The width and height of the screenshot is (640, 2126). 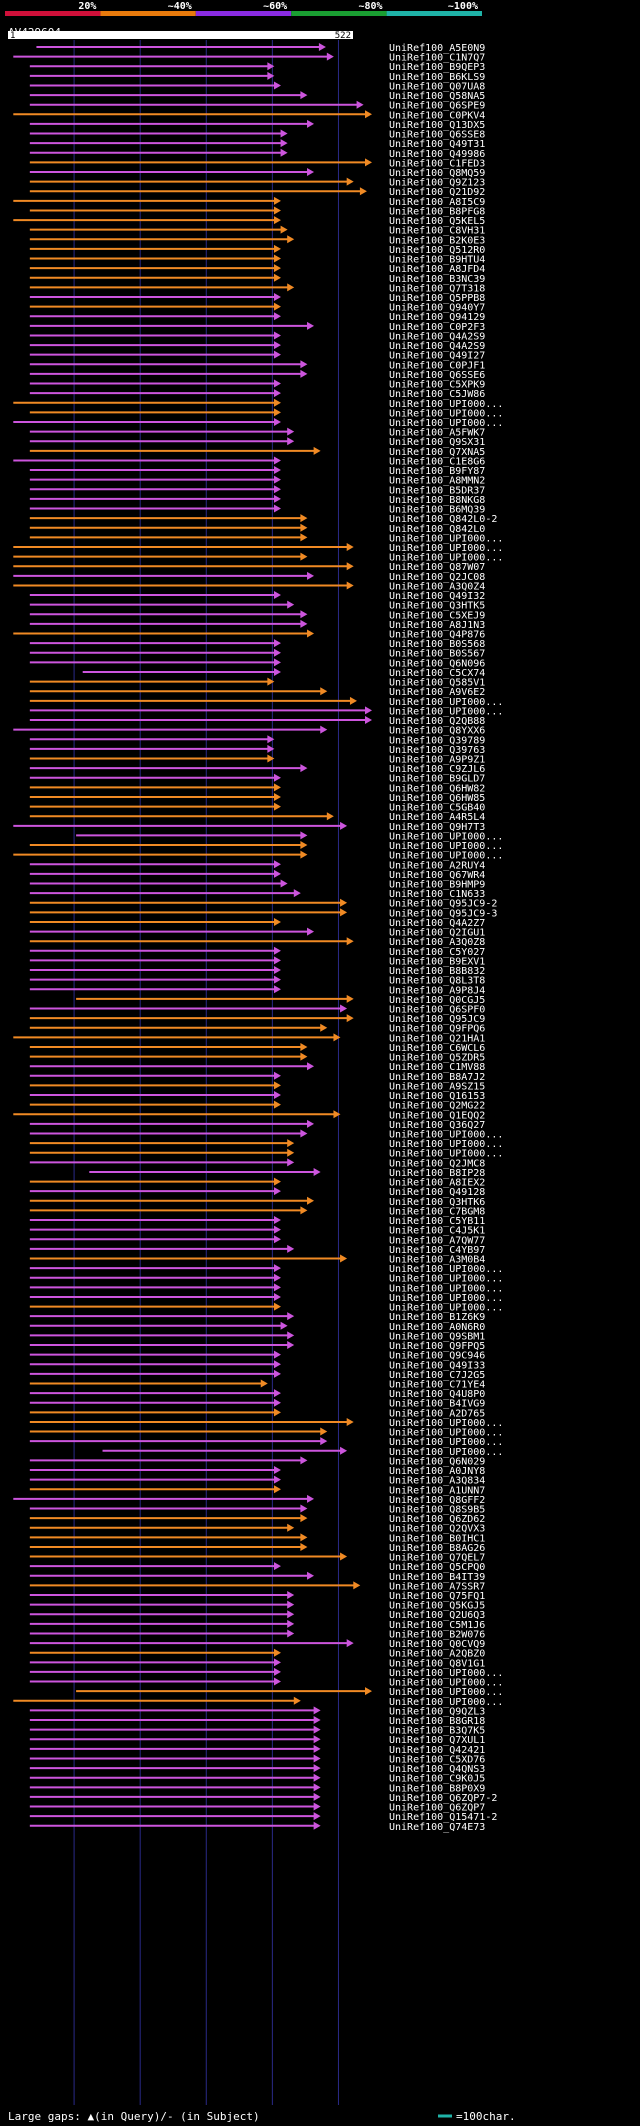 What do you see at coordinates (437, 1529) in the screenshot?
I see `hit-label: UniRef100_Q2QVX3` at bounding box center [437, 1529].